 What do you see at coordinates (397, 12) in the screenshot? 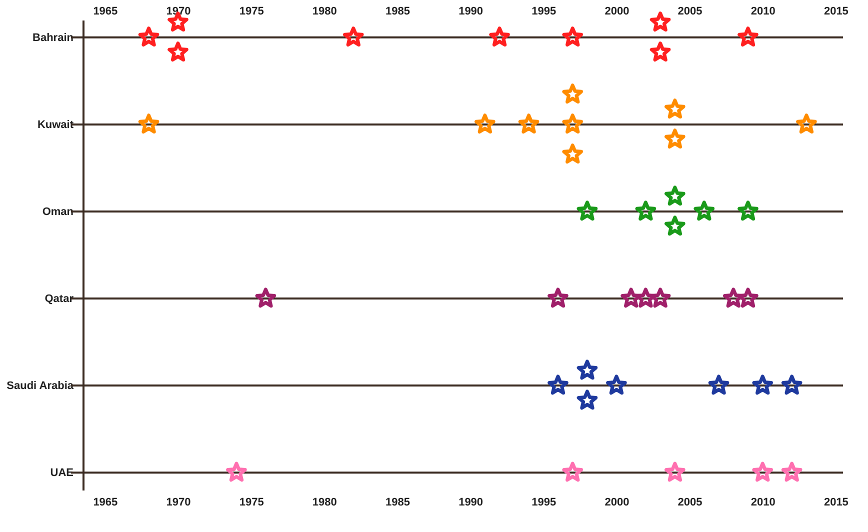
I see `x2-tick-label: 1985` at bounding box center [397, 12].